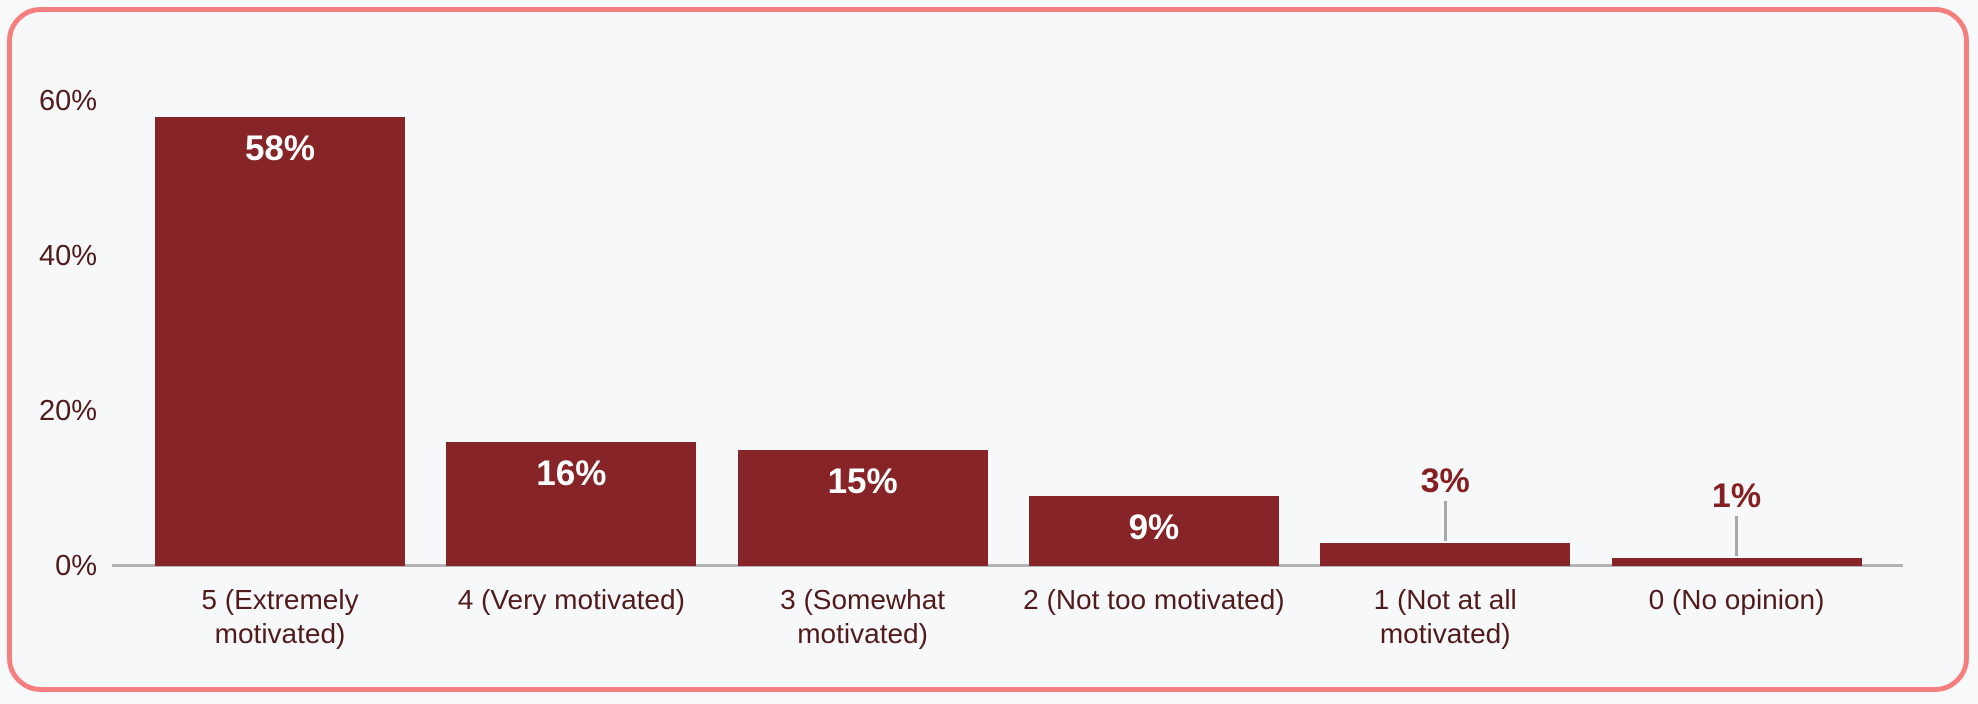  What do you see at coordinates (280, 341) in the screenshot?
I see `bar: 58%` at bounding box center [280, 341].